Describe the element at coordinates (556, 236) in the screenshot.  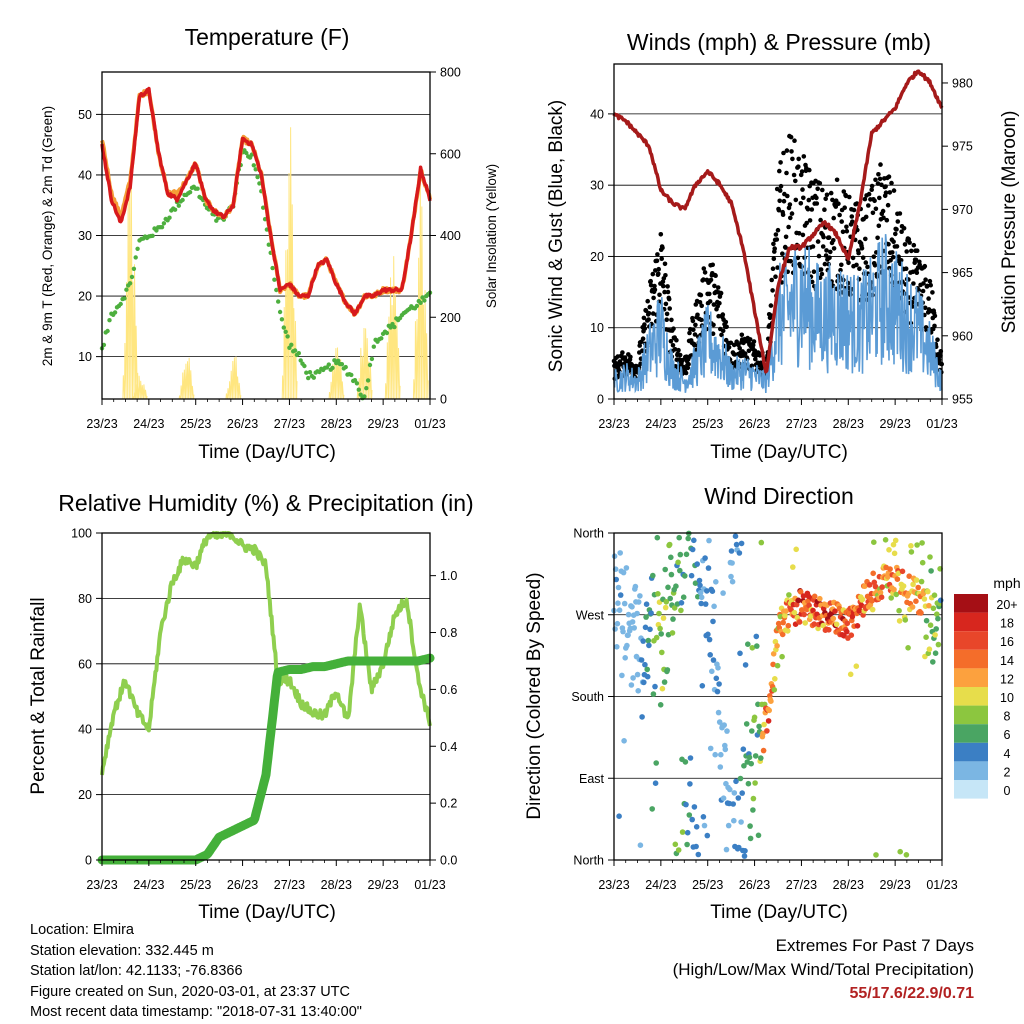
I see `winds-ylabel: Sonic Wind & Gust (Blue, Black)` at that location.